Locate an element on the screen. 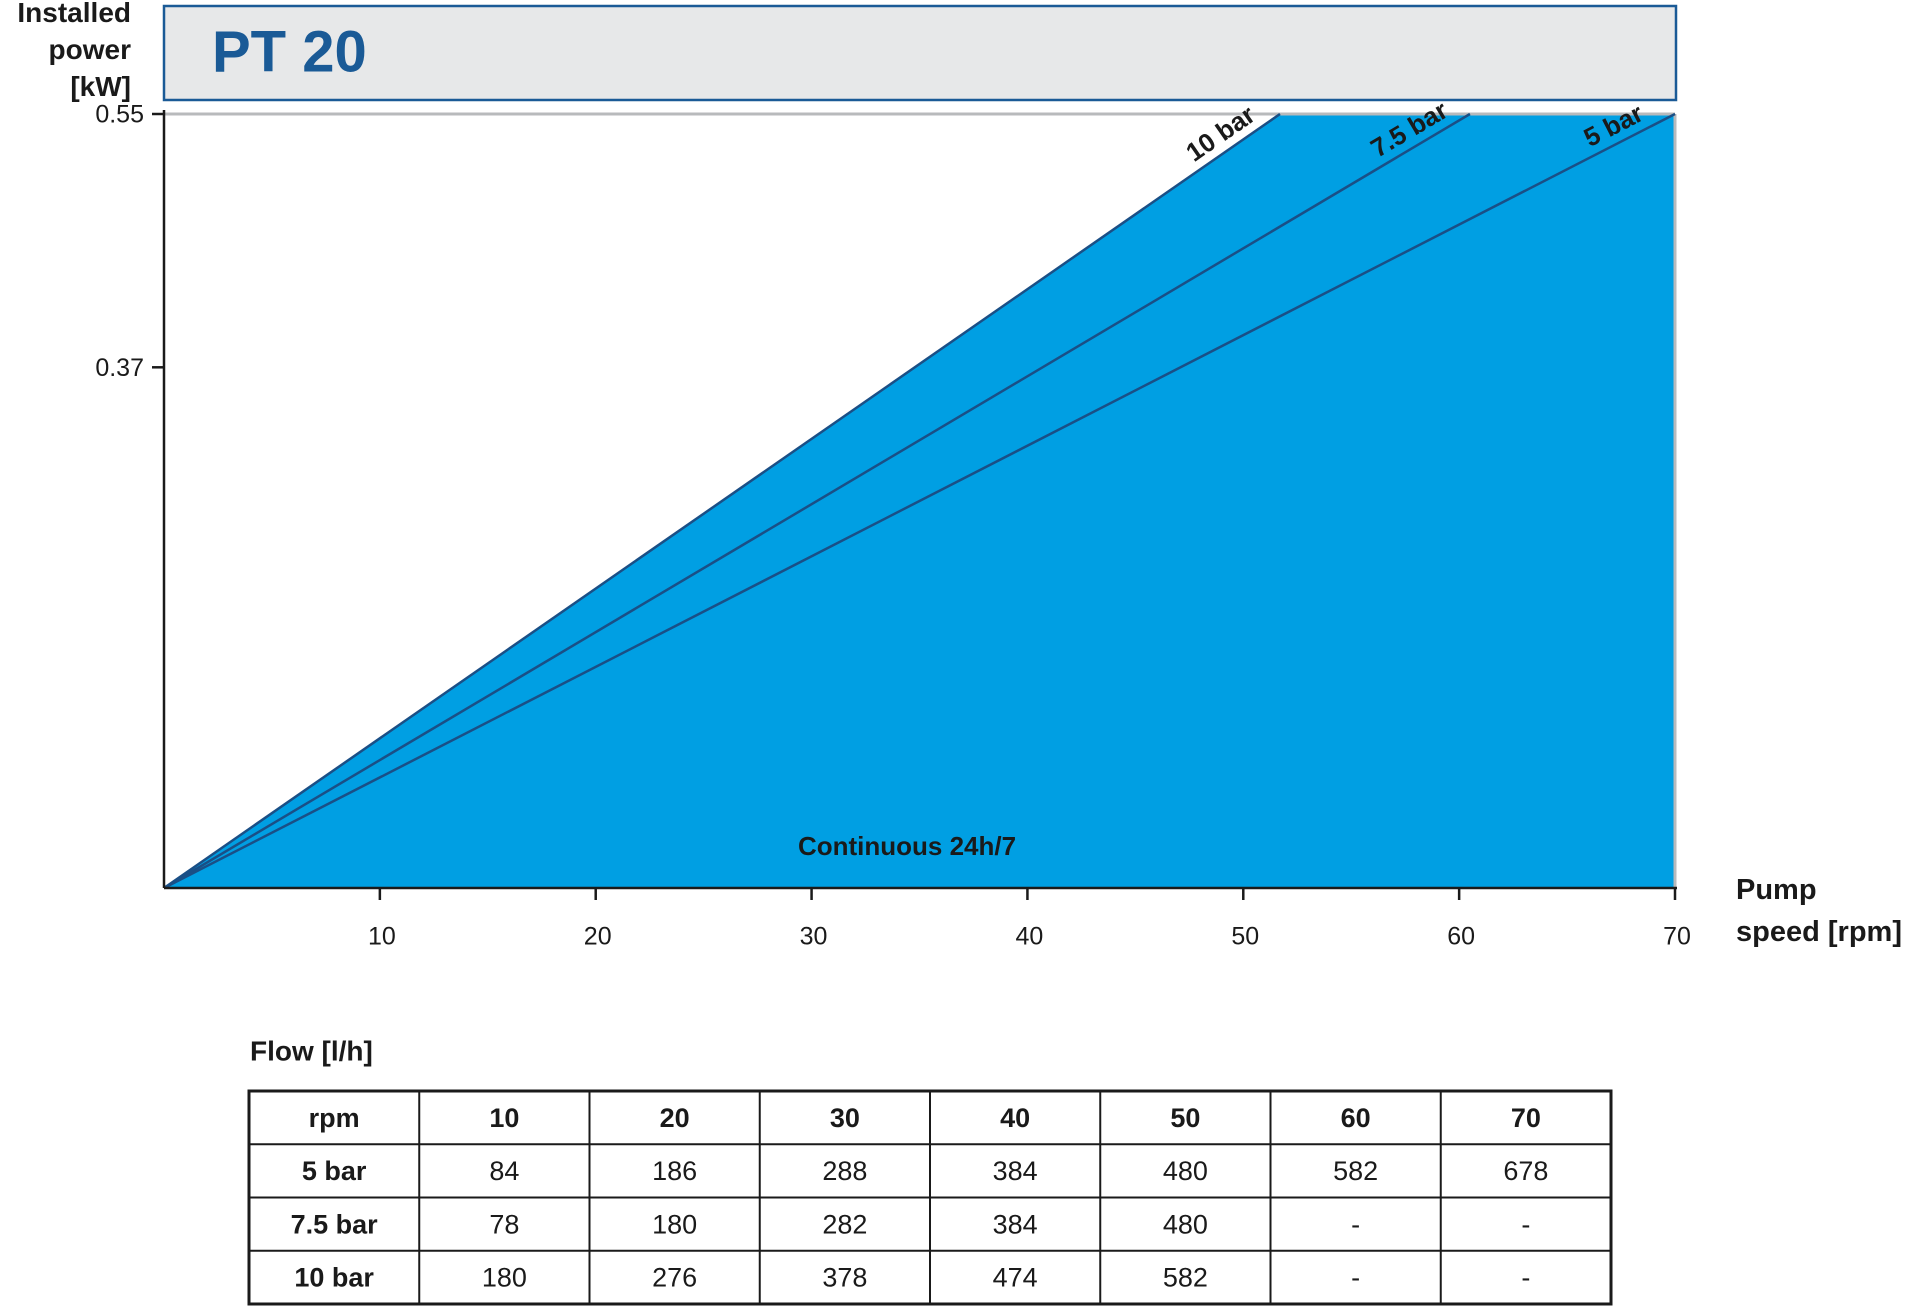 The width and height of the screenshot is (1920, 1314). x-tick-label: 20 is located at coordinates (598, 937).